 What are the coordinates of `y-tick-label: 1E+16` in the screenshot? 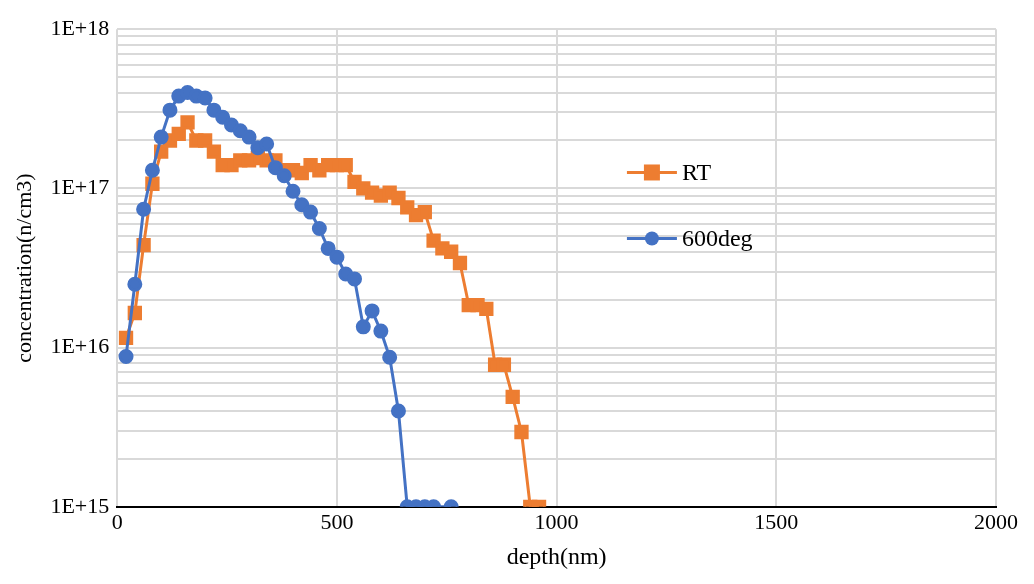 It's located at (80, 346).